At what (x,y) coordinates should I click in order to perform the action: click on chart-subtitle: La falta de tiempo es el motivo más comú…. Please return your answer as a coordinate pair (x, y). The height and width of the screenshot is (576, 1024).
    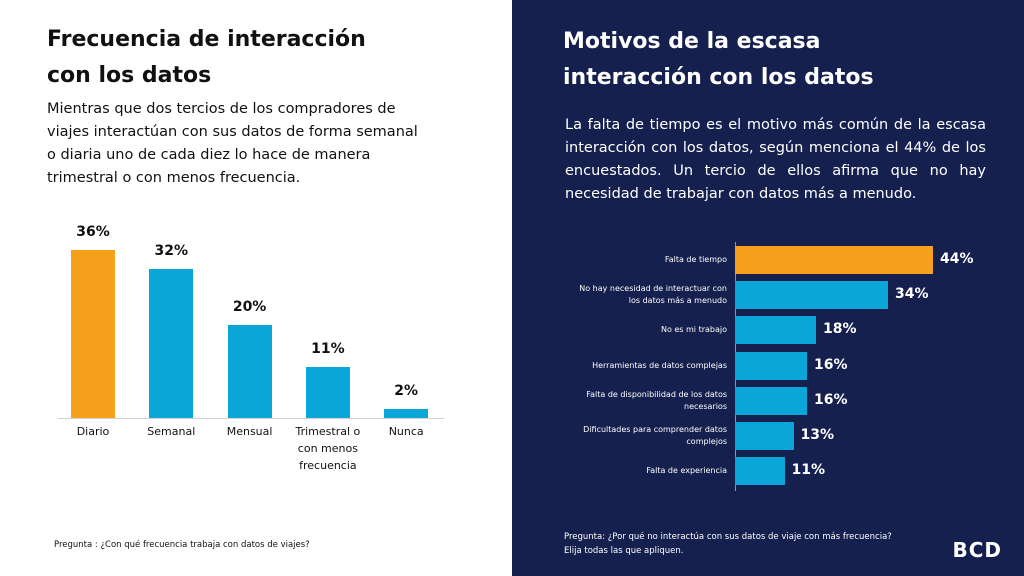
    Looking at the image, I should click on (775, 159).